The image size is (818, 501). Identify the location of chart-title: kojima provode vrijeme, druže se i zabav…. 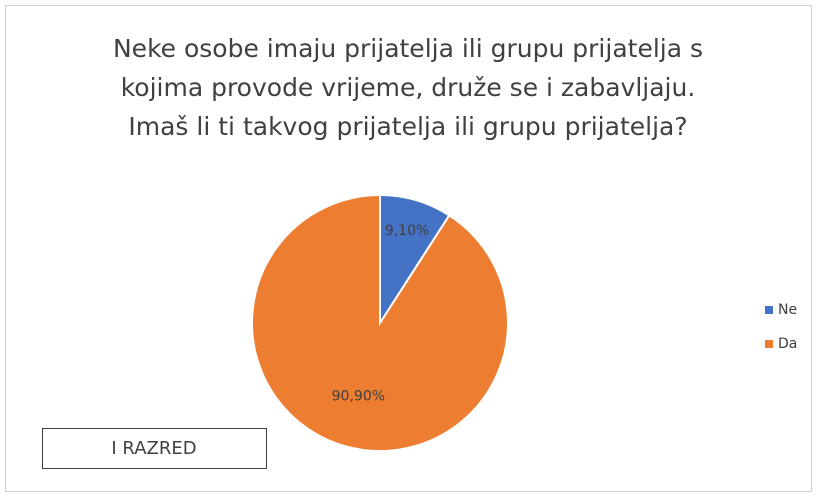
(408, 87).